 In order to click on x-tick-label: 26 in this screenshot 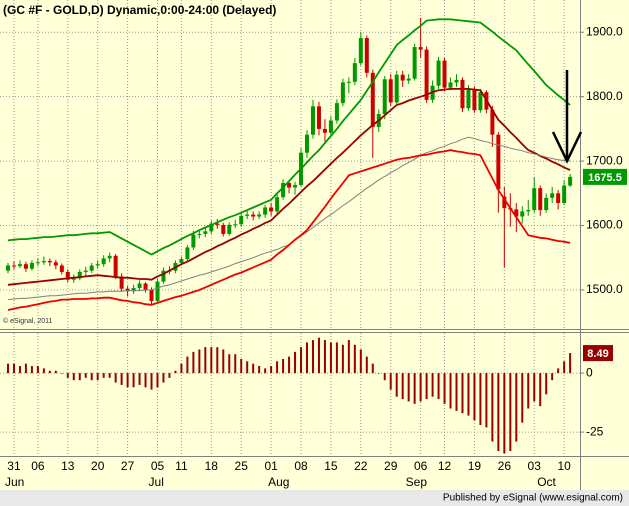, I will do `click(505, 466)`.